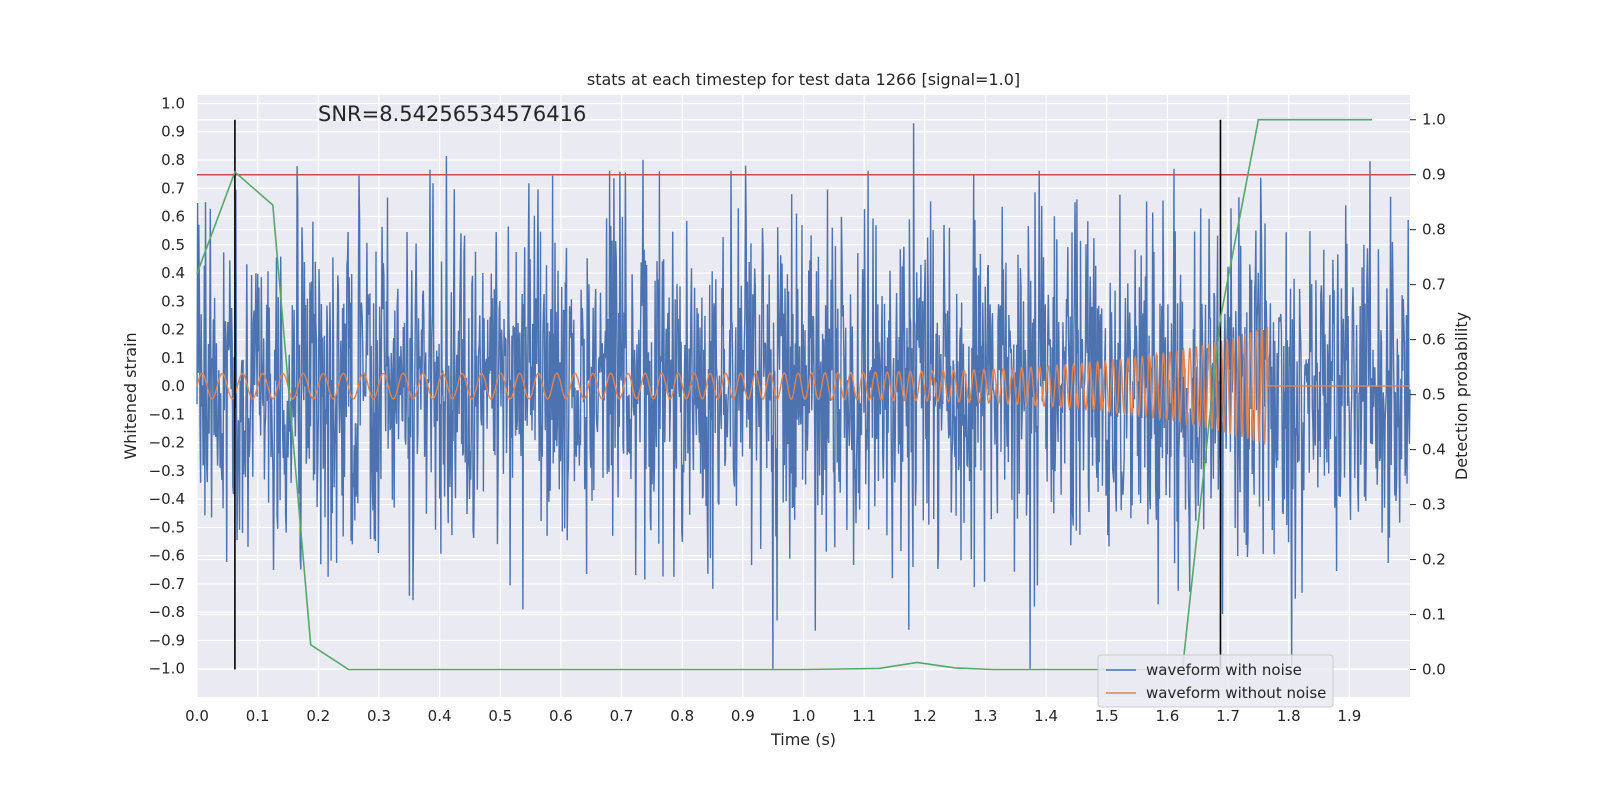 The image size is (1600, 800). I want to click on y-tick-label: 0.8, so click(173, 160).